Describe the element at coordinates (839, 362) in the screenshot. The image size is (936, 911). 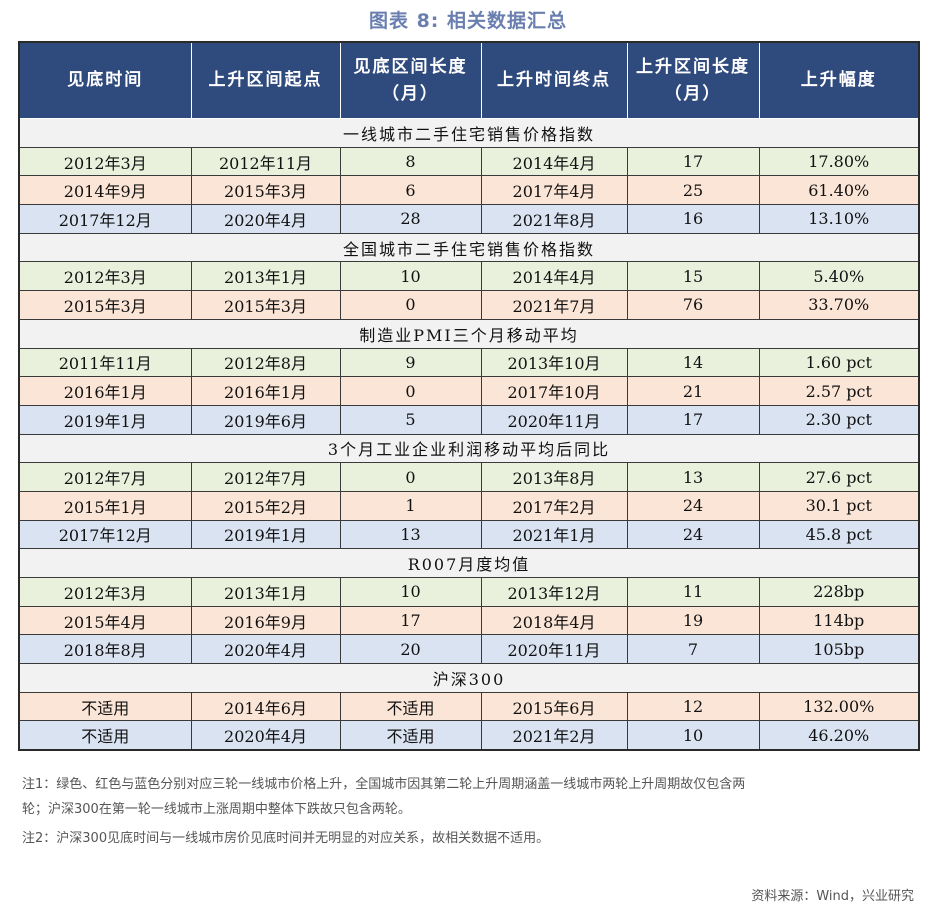
I see `table-cell: 1.60 pct` at that location.